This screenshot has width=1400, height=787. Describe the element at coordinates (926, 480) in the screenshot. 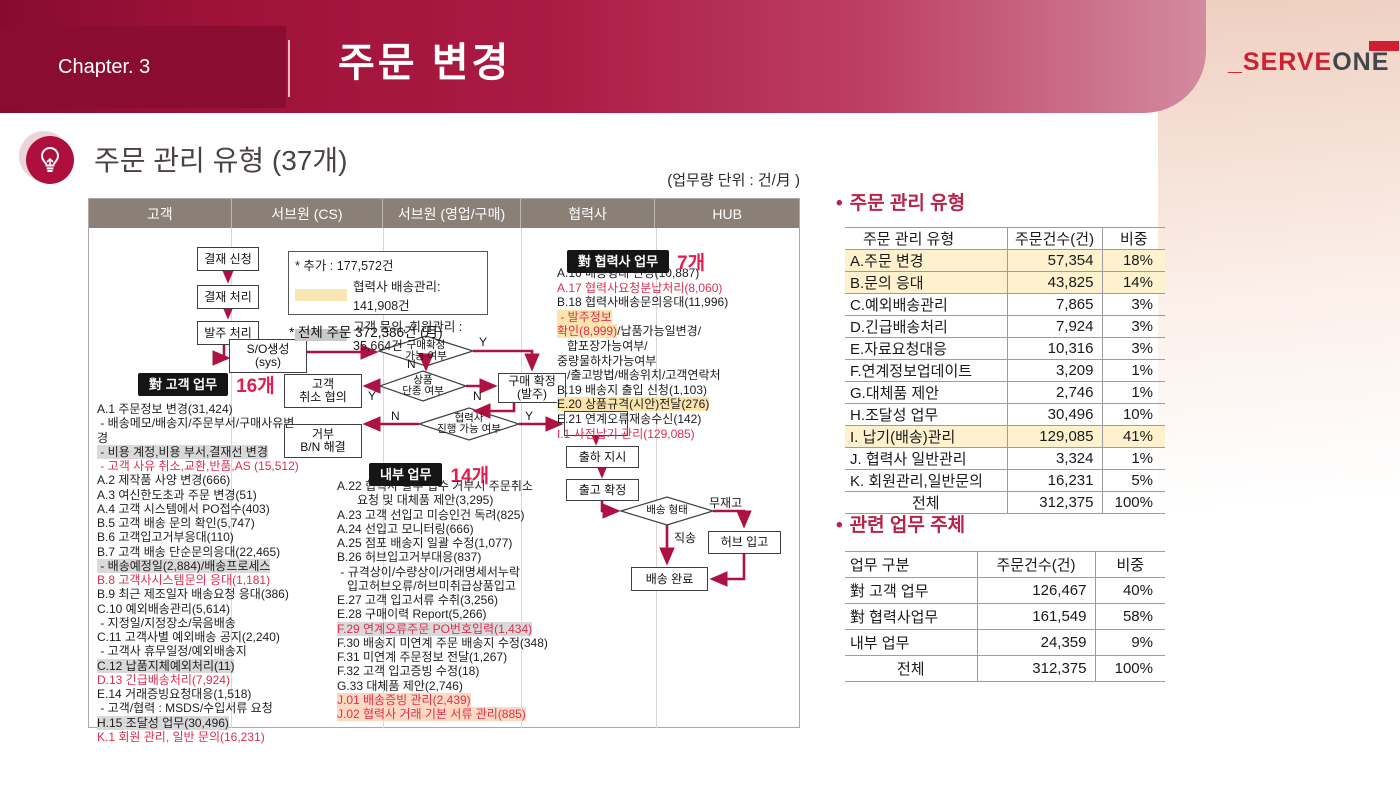

I see `label-cell: K. 회원관리,일반문의` at that location.